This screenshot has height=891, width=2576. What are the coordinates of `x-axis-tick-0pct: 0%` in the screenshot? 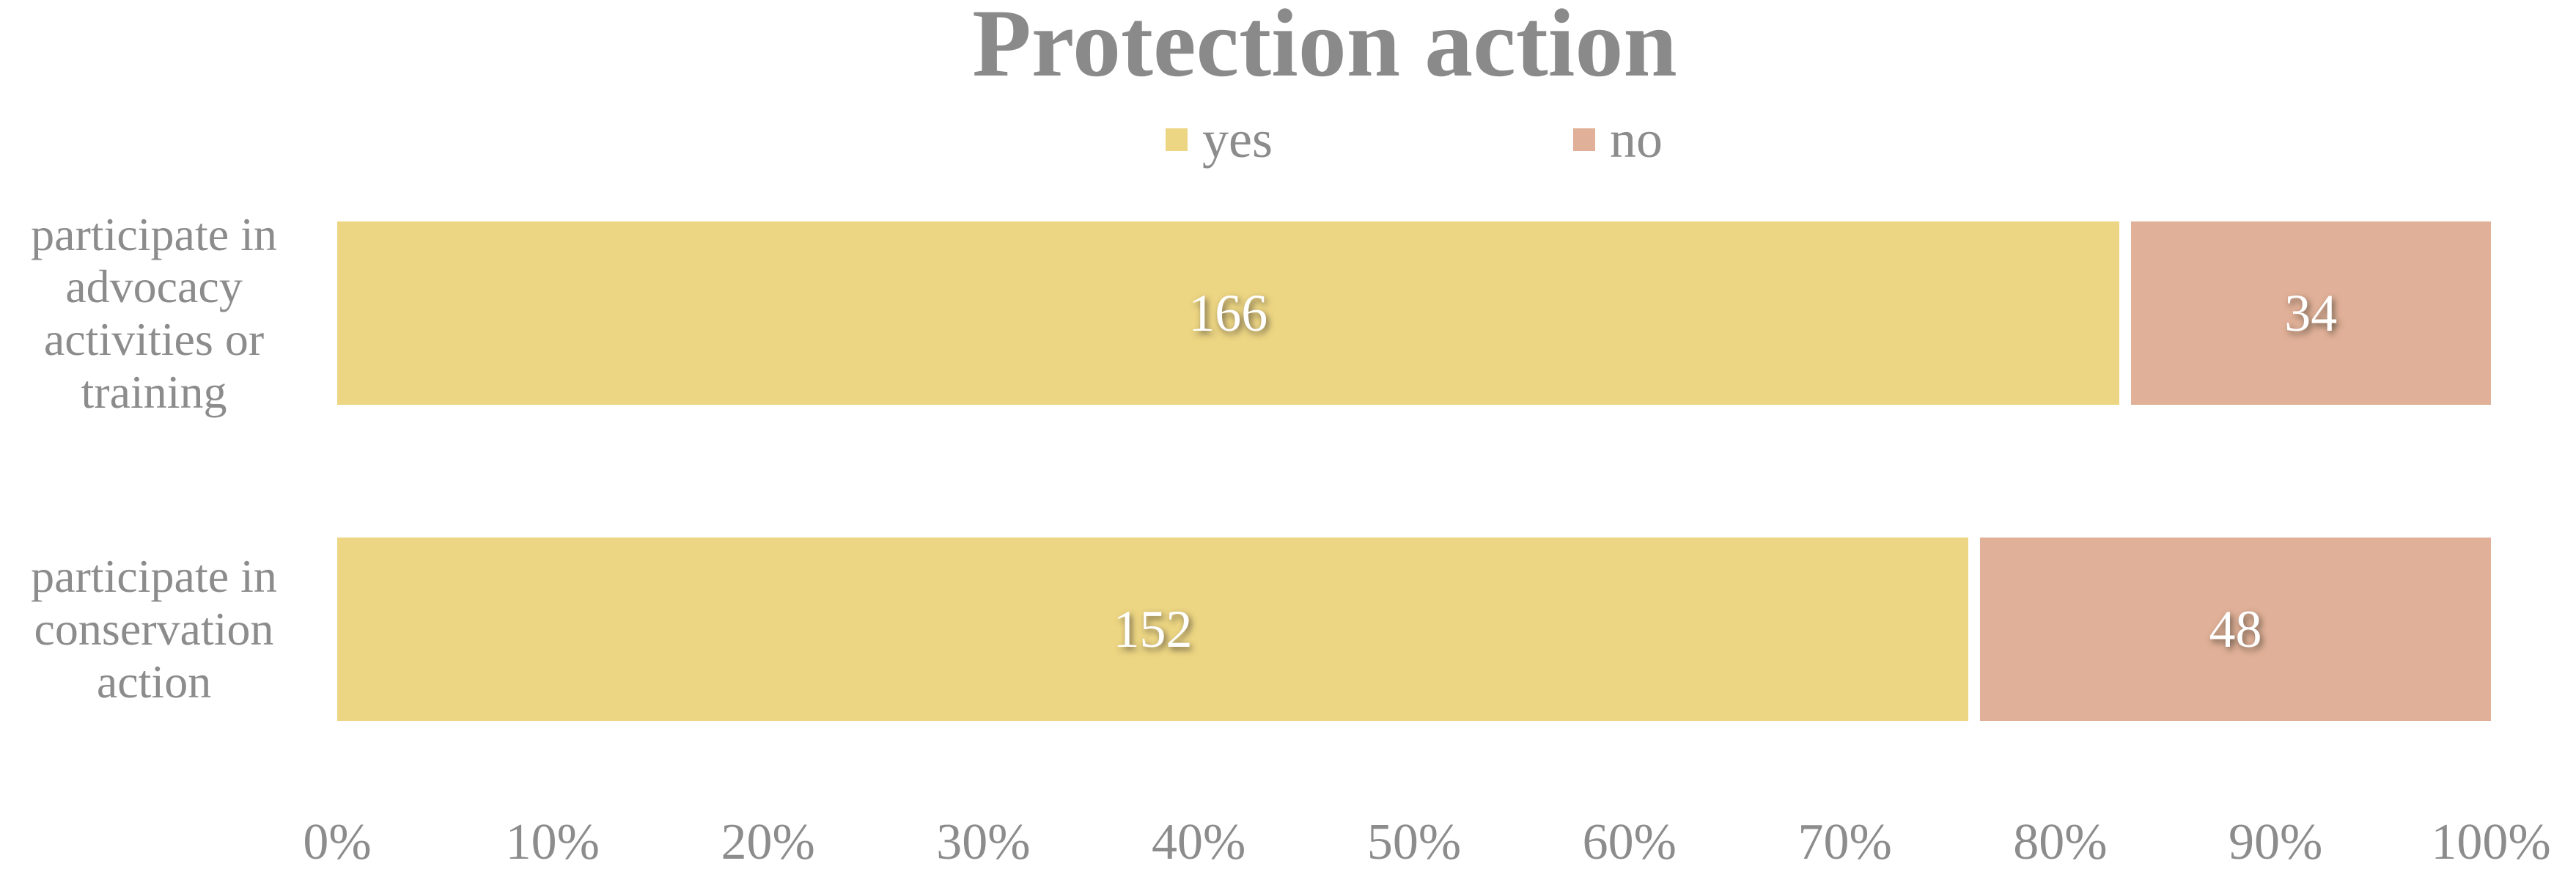 It's located at (337, 842).